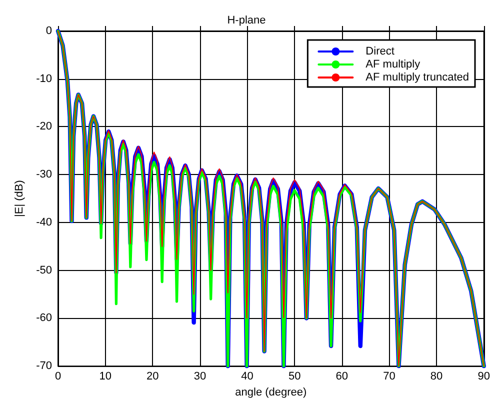  Describe the element at coordinates (246, 20) in the screenshot. I see `chart-title: H-plane` at that location.